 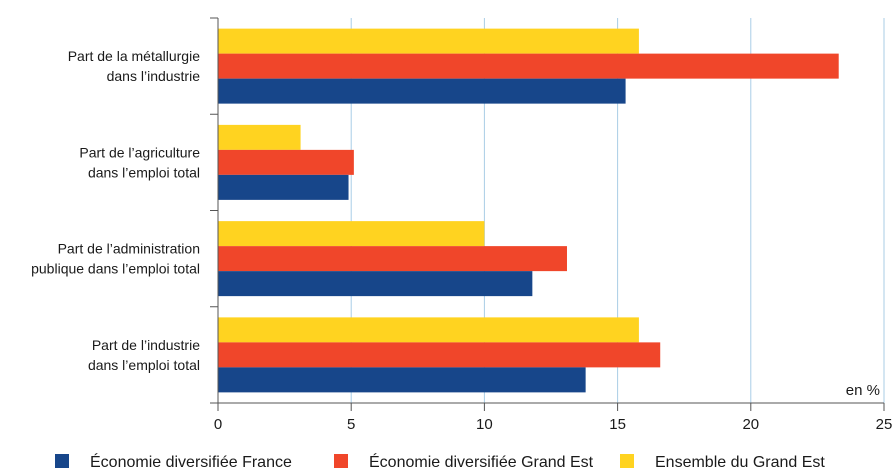 I want to click on category-label-0: Part de la métallurgie dans l’industrie, so click(x=134, y=66).